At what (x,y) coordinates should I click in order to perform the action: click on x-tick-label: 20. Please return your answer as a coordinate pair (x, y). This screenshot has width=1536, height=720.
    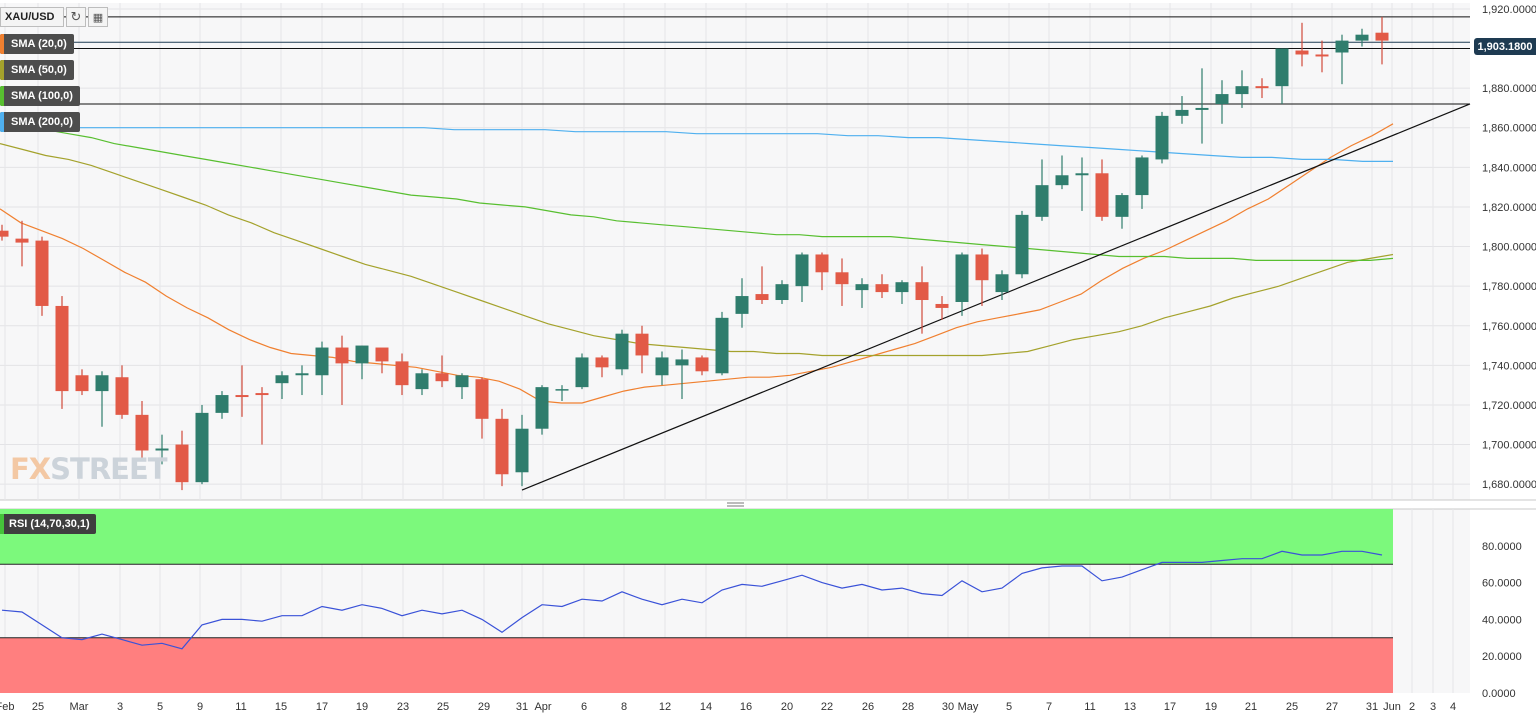
    Looking at the image, I should click on (787, 707).